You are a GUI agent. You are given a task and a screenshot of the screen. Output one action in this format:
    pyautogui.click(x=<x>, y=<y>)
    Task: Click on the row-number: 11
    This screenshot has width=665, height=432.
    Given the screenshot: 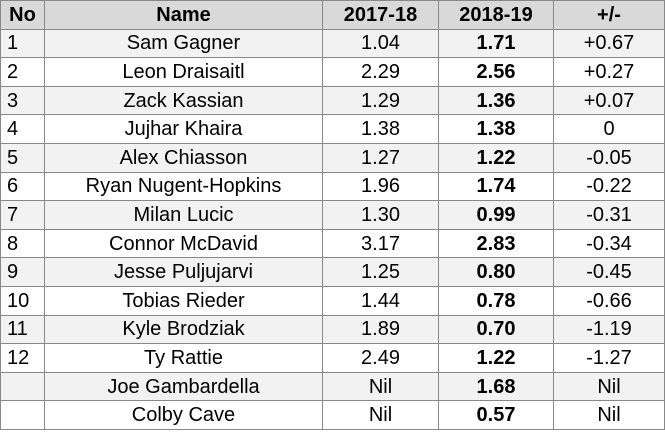 What is the action you would take?
    pyautogui.click(x=22, y=329)
    